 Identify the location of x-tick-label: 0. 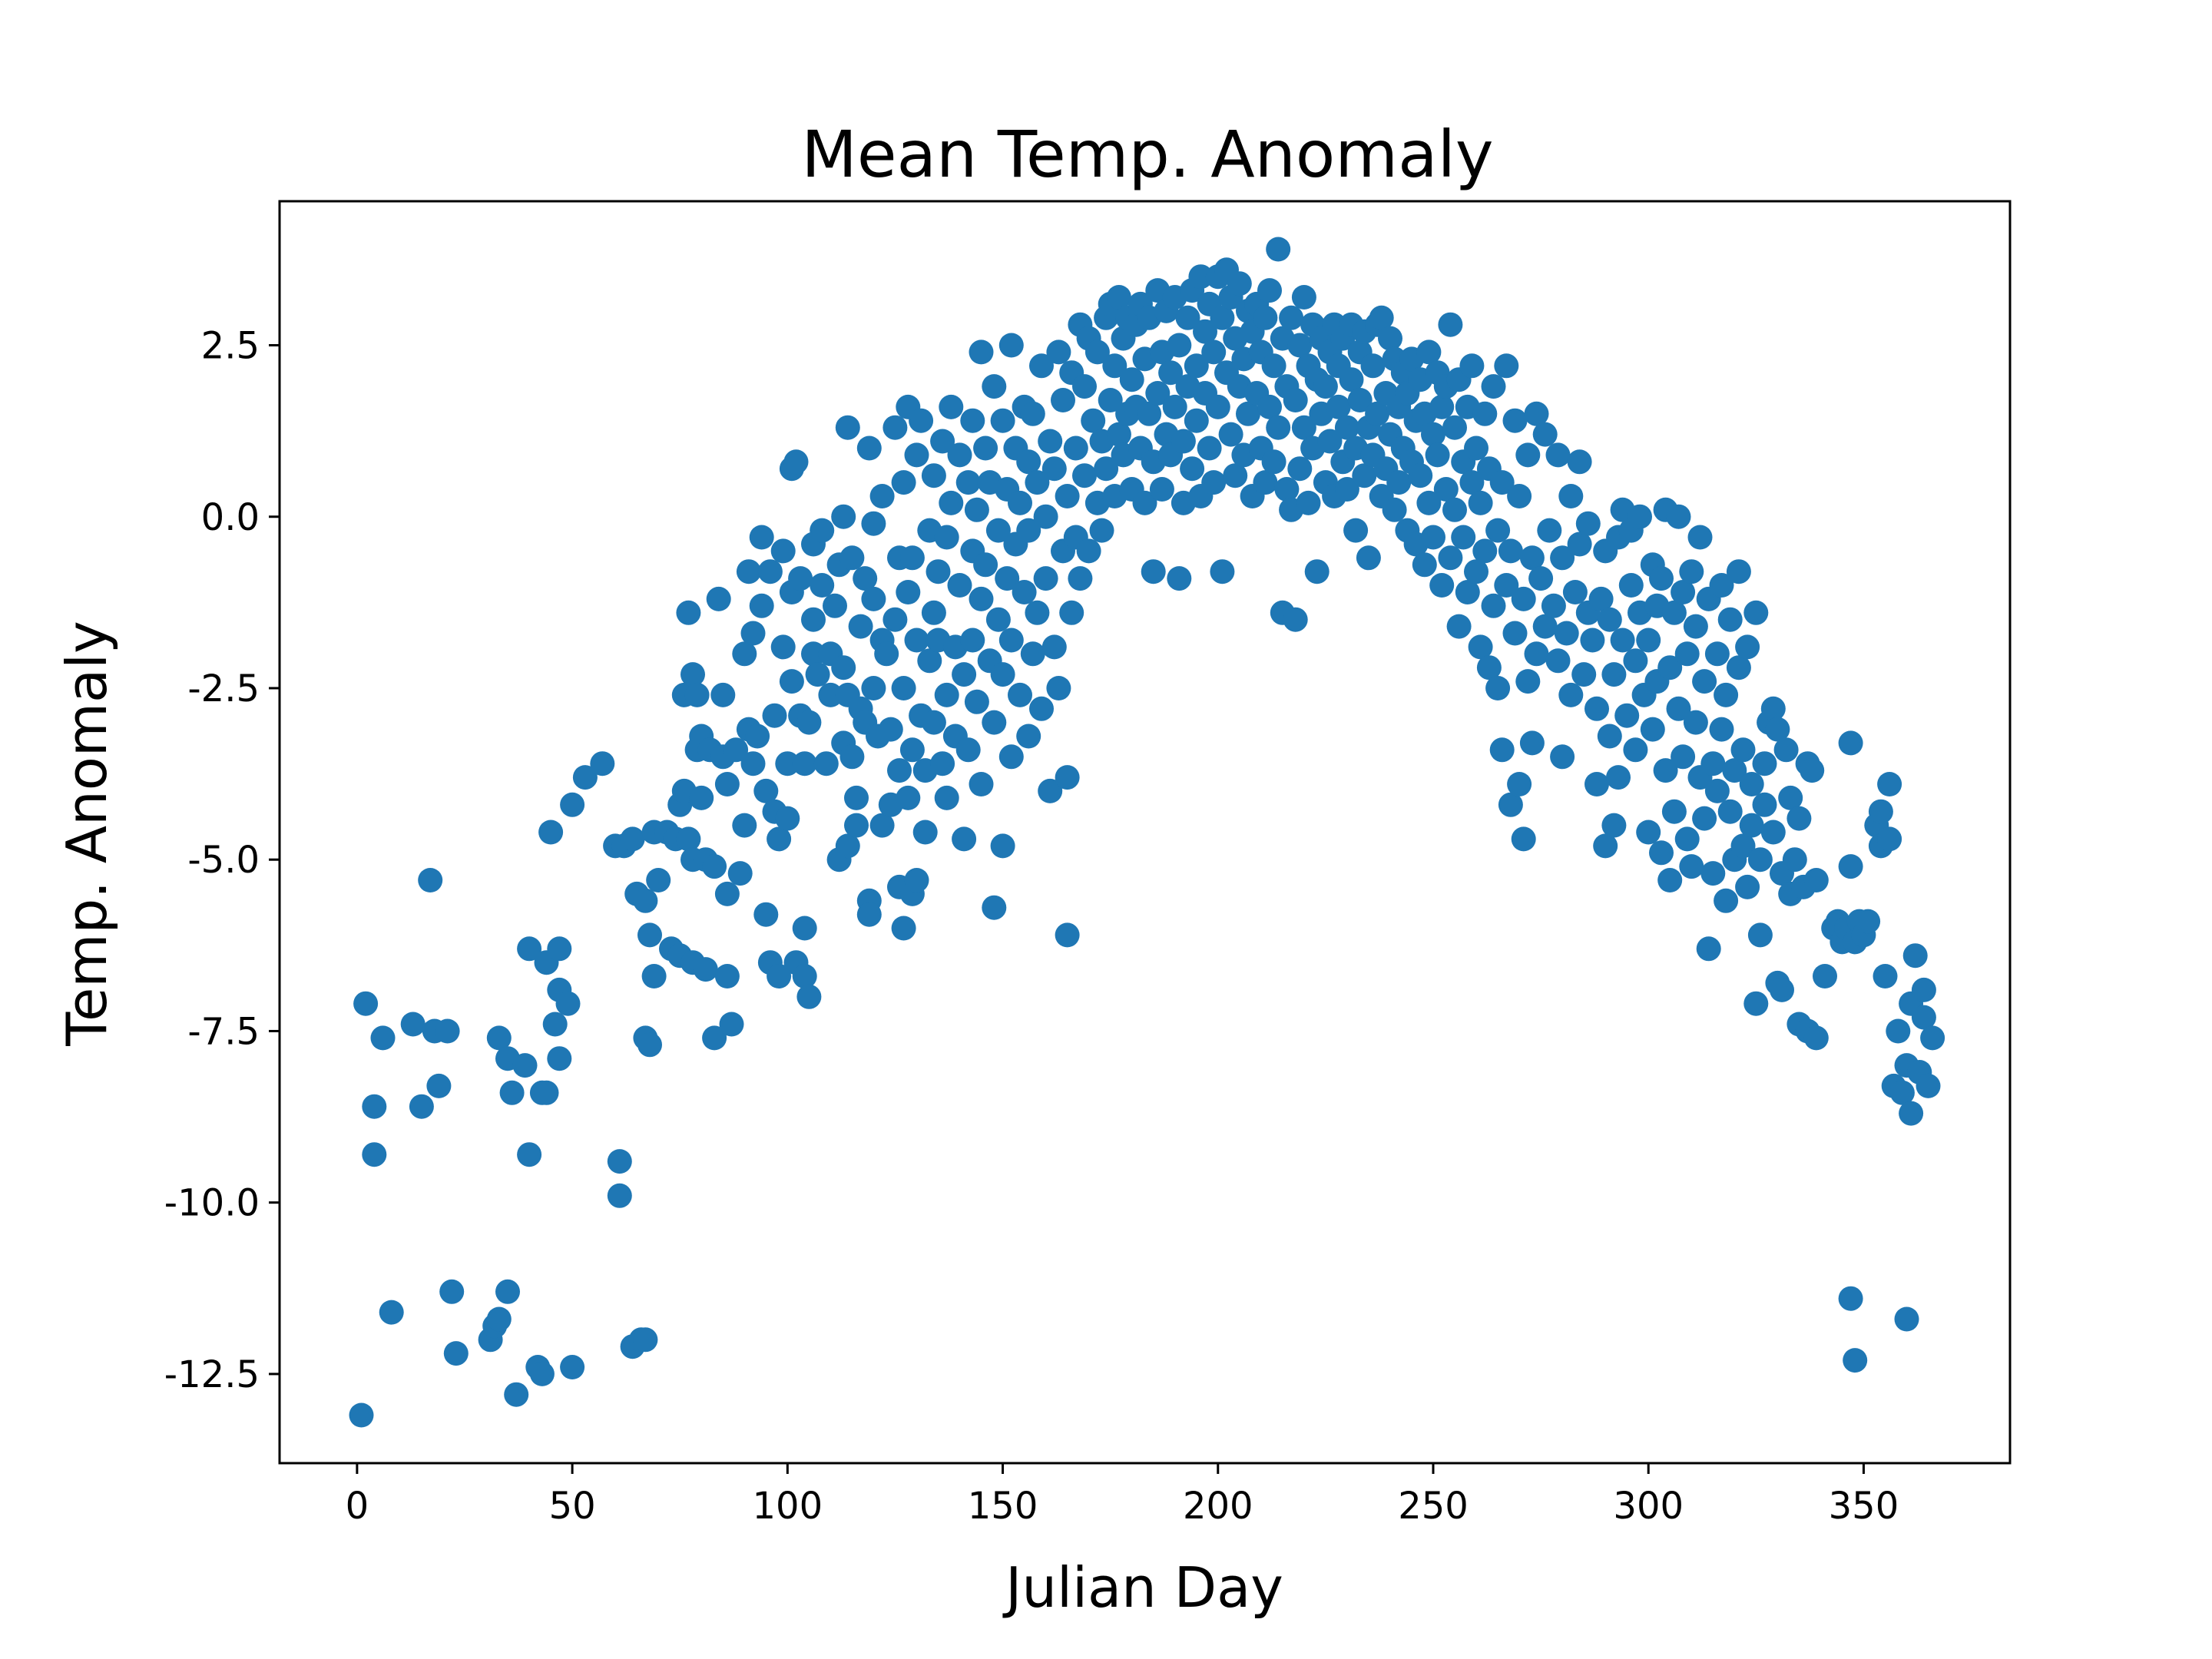
(358, 1507).